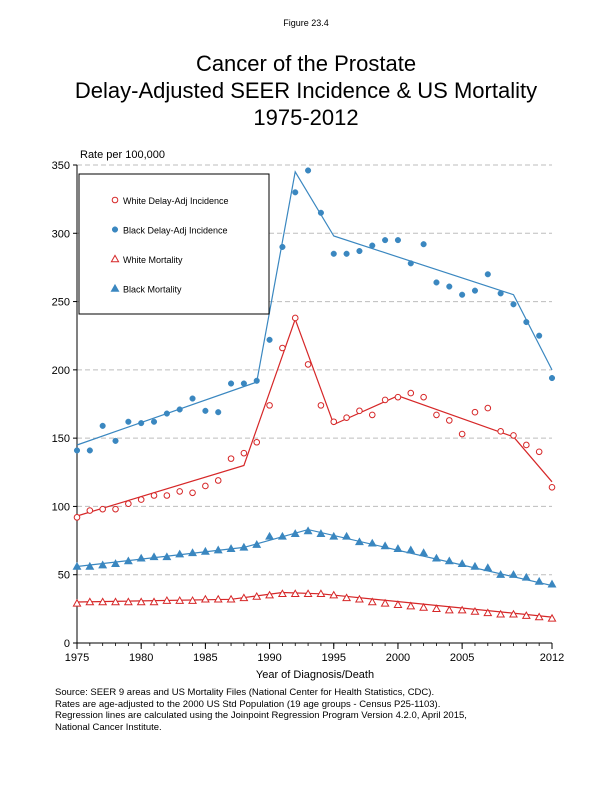 Image resolution: width=612 pixels, height=792 pixels. Describe the element at coordinates (108, 727) in the screenshot. I see `source-line-4: National Cancer Institute.` at that location.